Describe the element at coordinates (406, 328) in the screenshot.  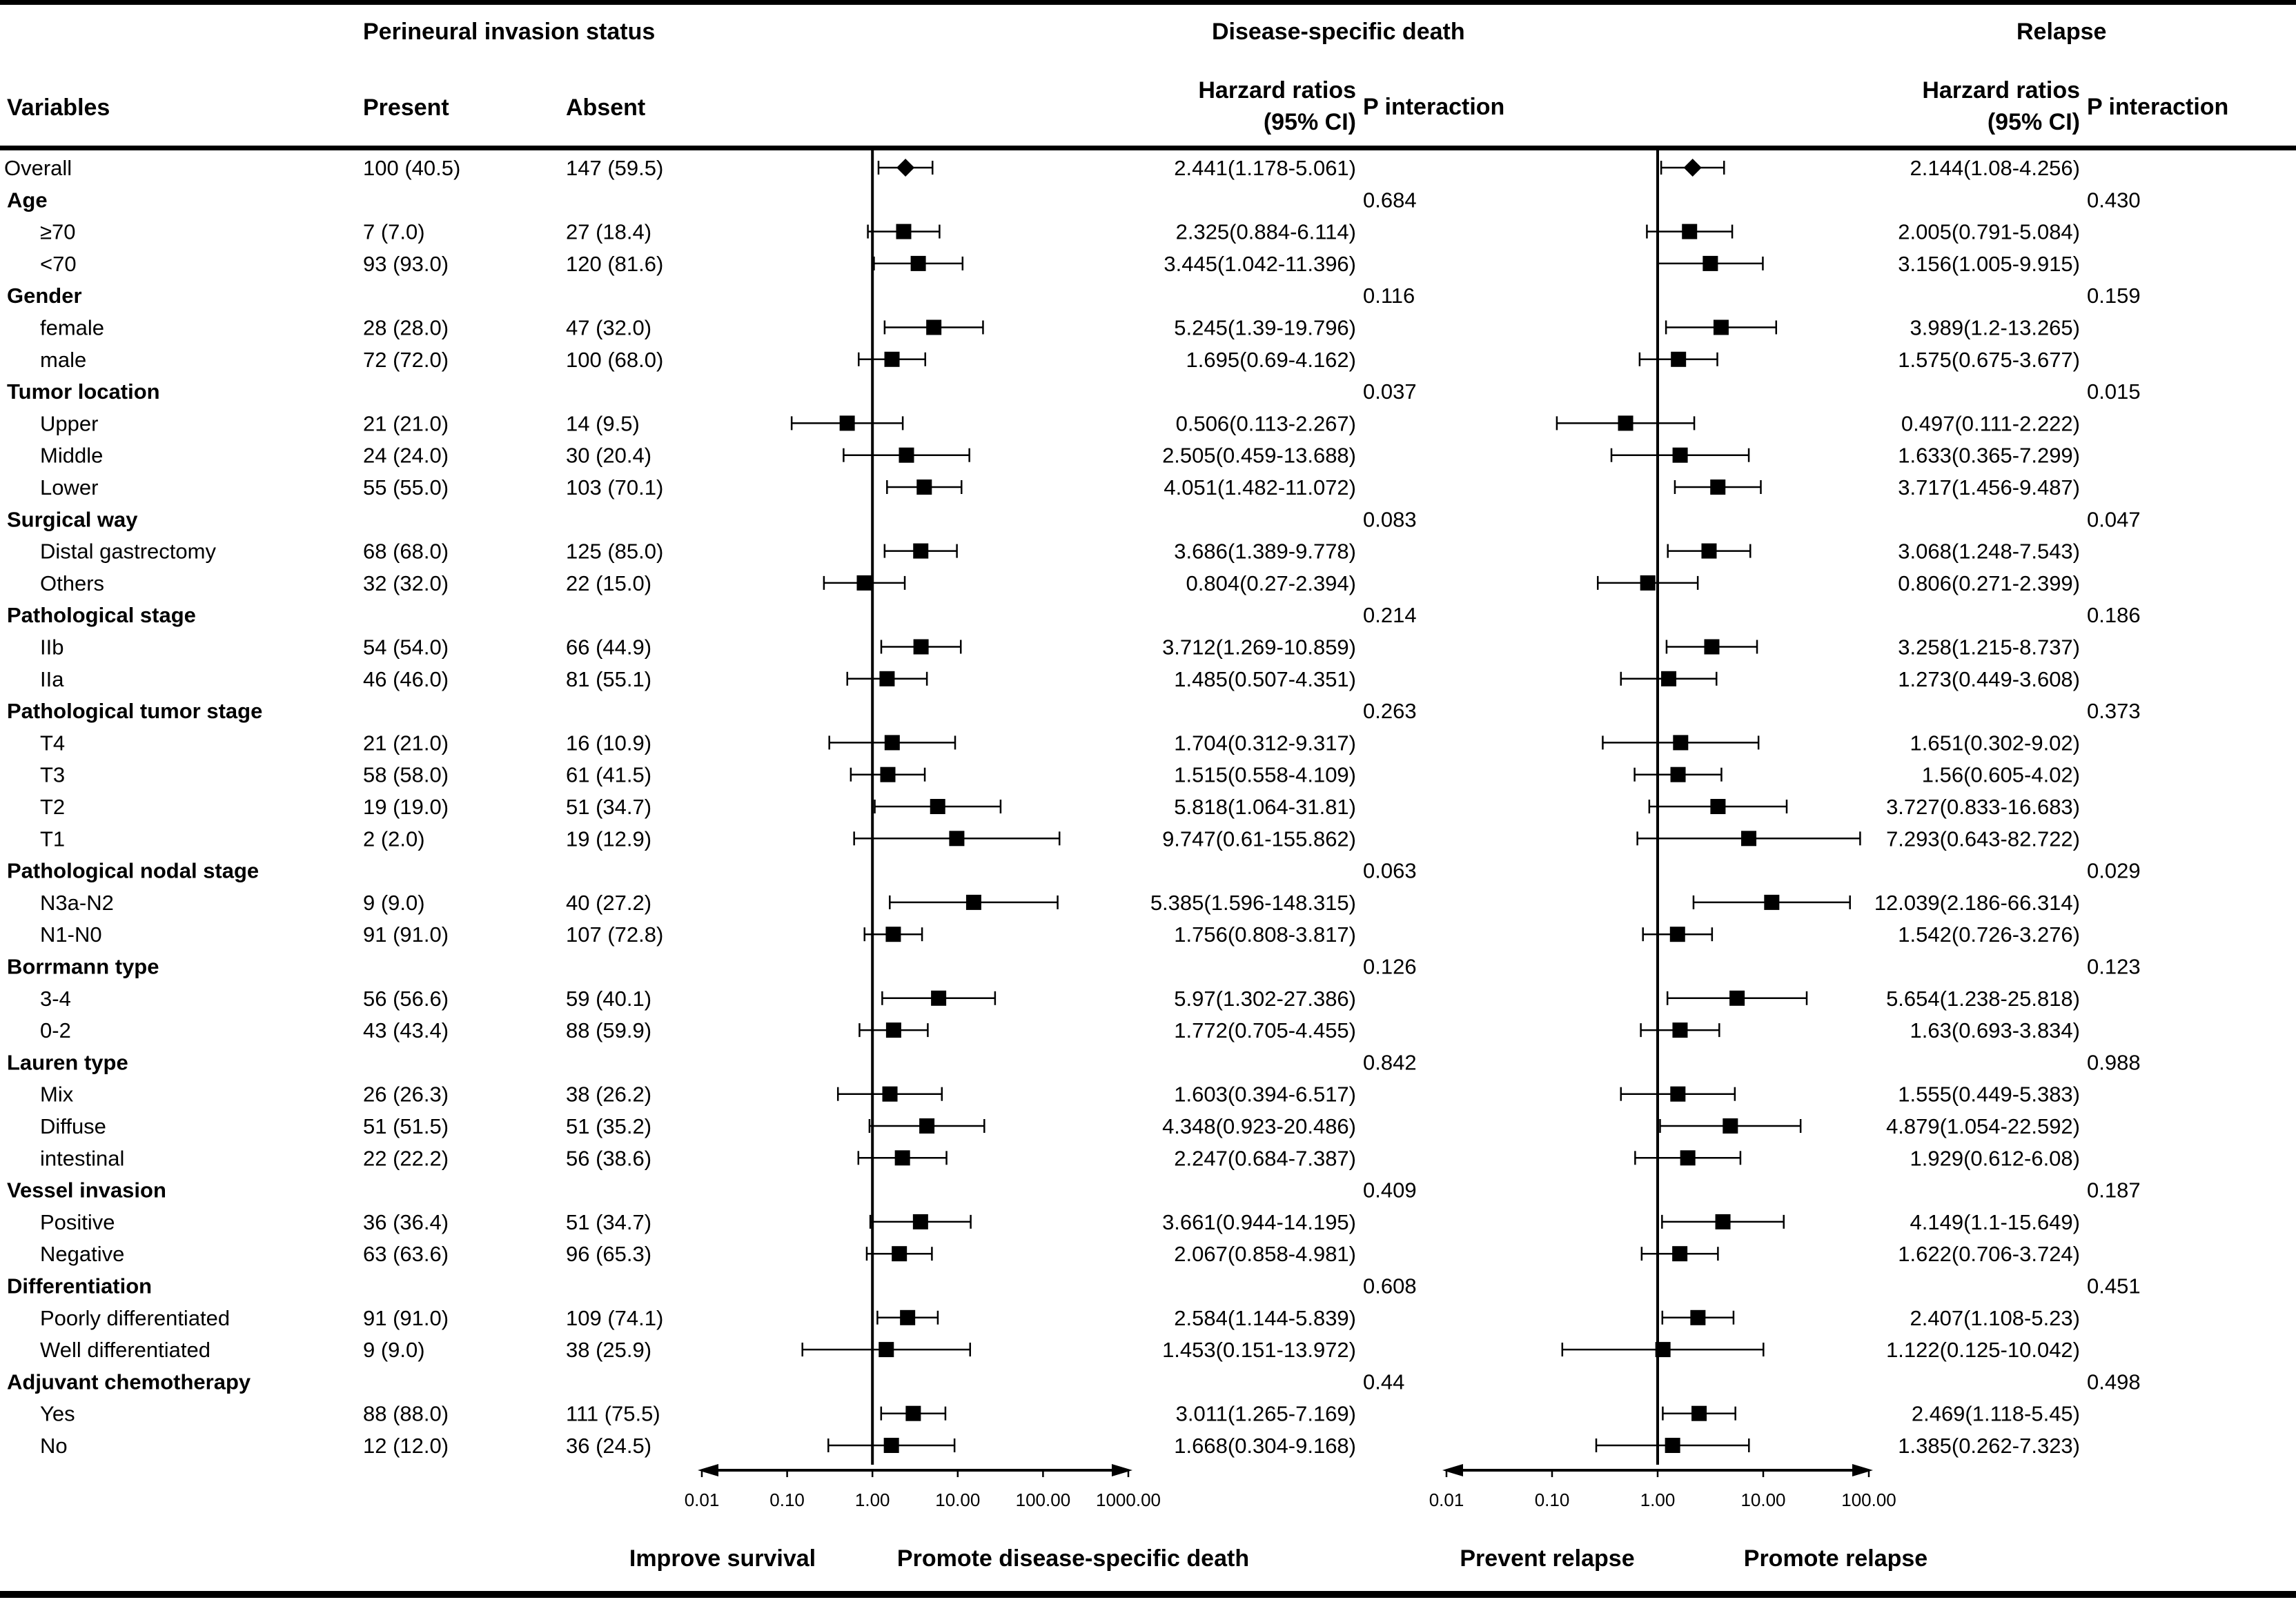
I see `present-count: 28 (28.0)` at that location.